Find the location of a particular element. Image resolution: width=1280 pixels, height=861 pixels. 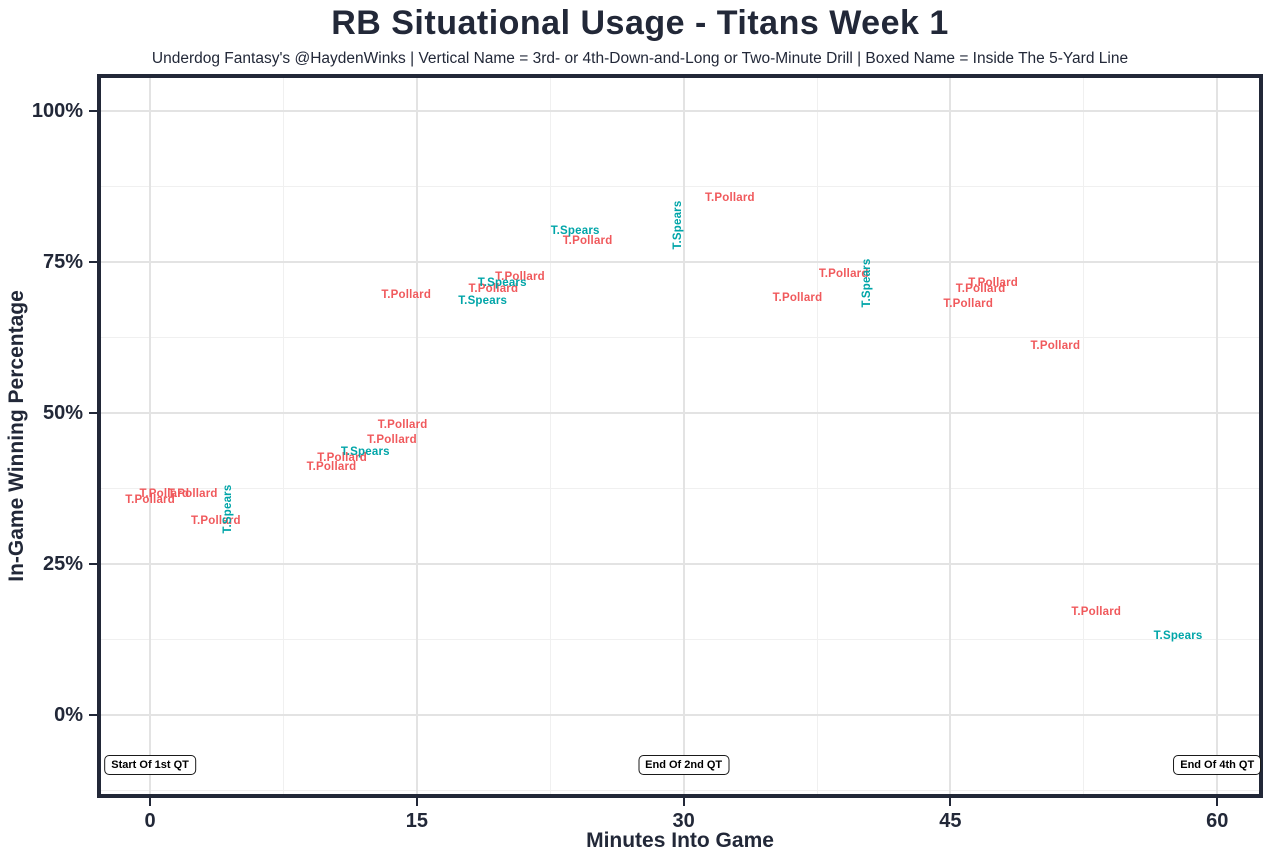

x-tick-label: 30 is located at coordinates (683, 821).